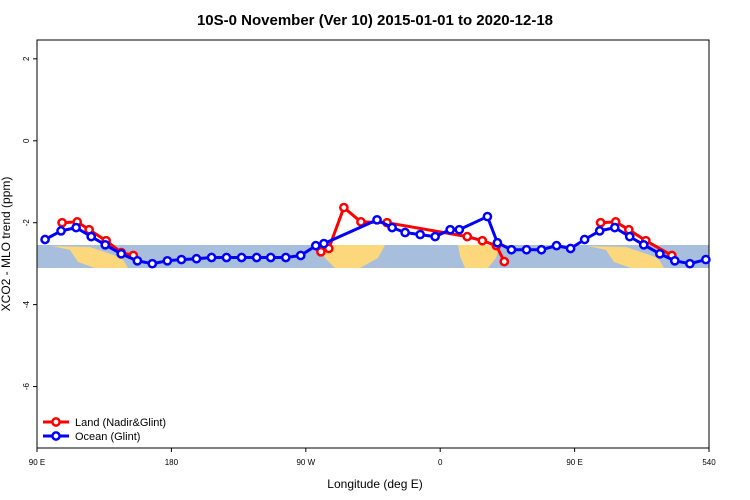 The width and height of the screenshot is (750, 500). Describe the element at coordinates (26, 58) in the screenshot. I see `y-tick-label: 2` at that location.